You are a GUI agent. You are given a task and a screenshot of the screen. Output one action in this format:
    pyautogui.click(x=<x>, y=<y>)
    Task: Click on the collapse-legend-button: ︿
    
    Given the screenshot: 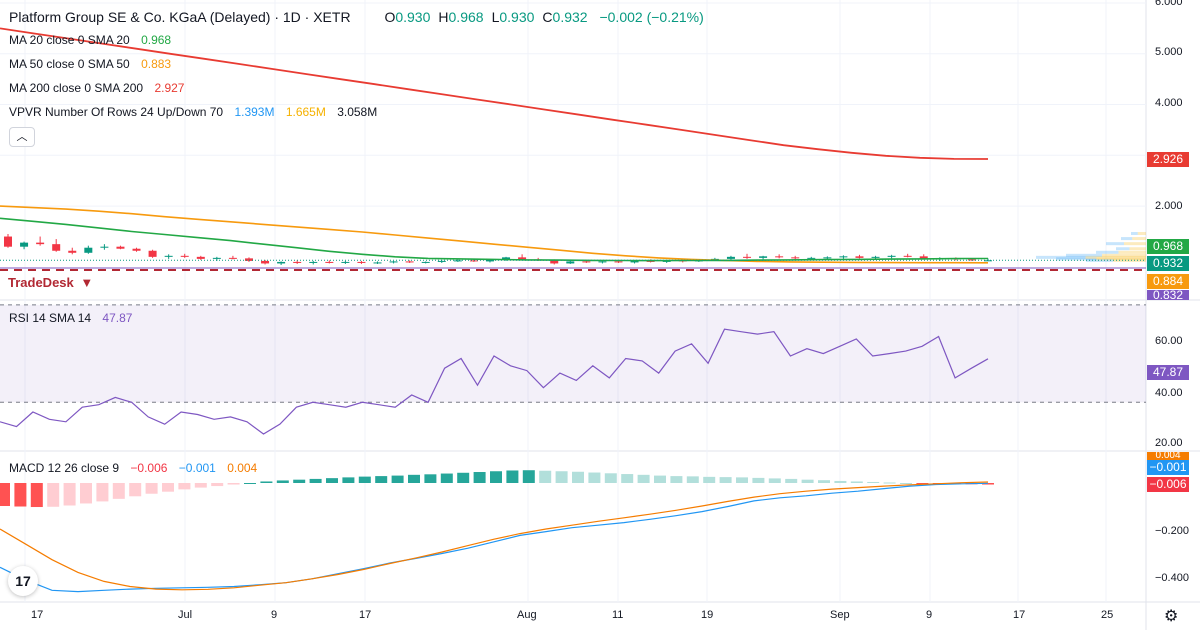 What is the action you would take?
    pyautogui.click(x=22, y=137)
    